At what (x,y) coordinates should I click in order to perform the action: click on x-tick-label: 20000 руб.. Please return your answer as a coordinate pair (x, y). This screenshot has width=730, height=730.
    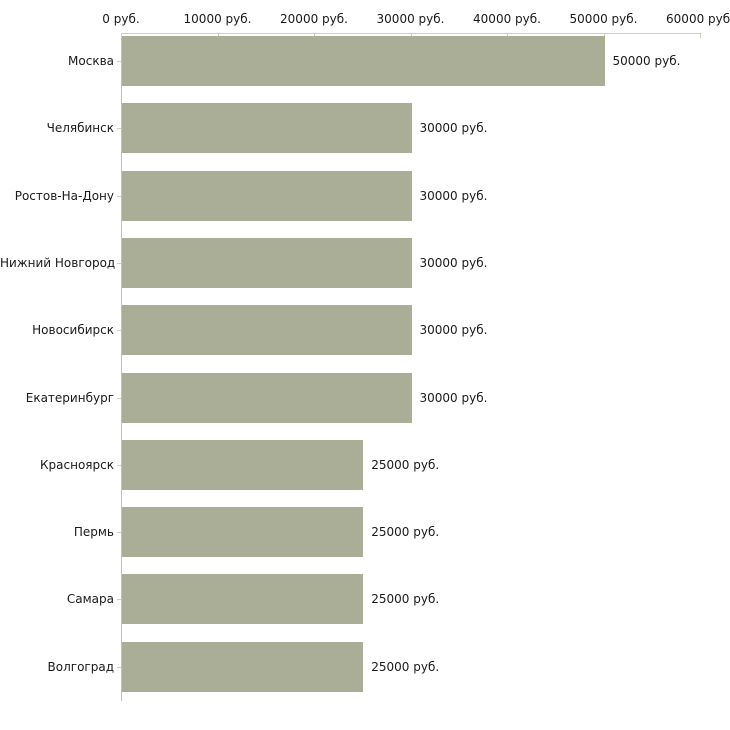
    Looking at the image, I should click on (314, 19).